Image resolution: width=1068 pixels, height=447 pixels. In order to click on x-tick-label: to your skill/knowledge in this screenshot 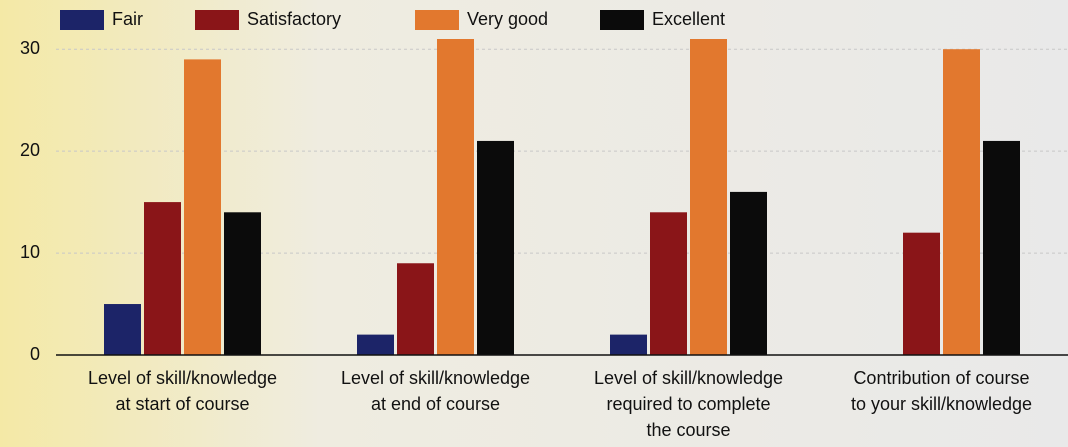, I will do `click(941, 404)`.